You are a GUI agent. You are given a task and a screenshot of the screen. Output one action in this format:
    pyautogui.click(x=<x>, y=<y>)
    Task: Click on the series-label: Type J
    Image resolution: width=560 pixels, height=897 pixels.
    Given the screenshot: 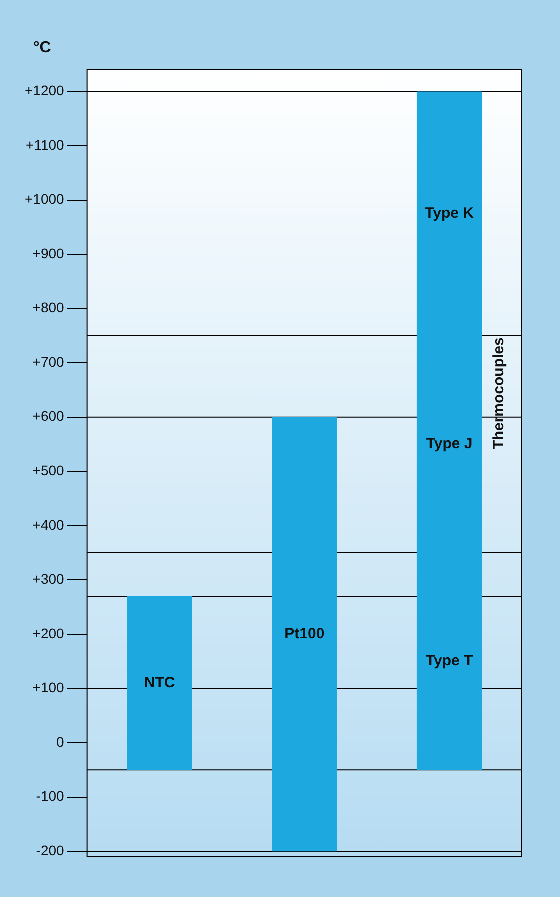 What is the action you would take?
    pyautogui.click(x=449, y=444)
    